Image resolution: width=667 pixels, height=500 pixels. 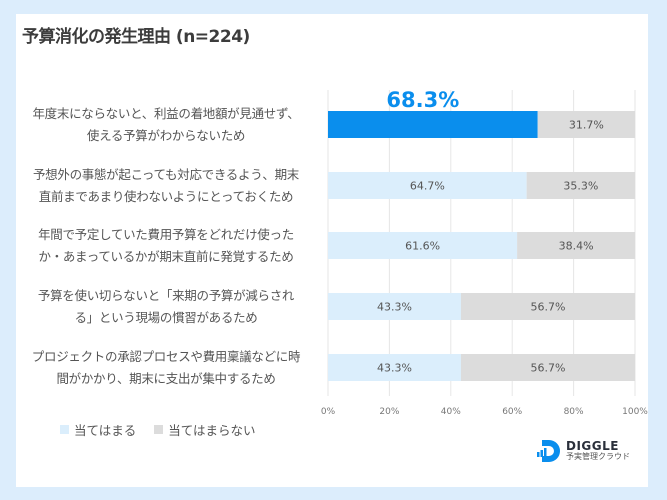 I want to click on category-label-line: る」という現場の慣習があるため, so click(x=166, y=317).